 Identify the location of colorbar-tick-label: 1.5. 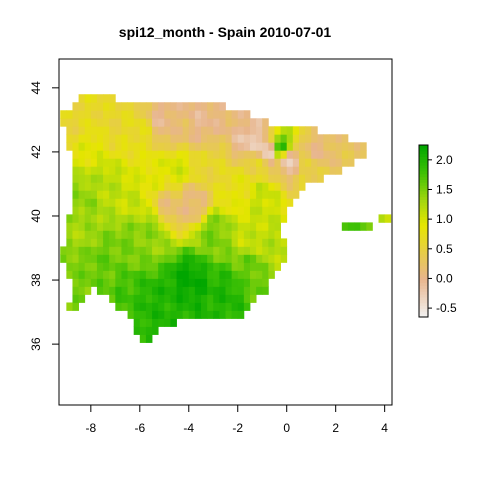
(444, 189).